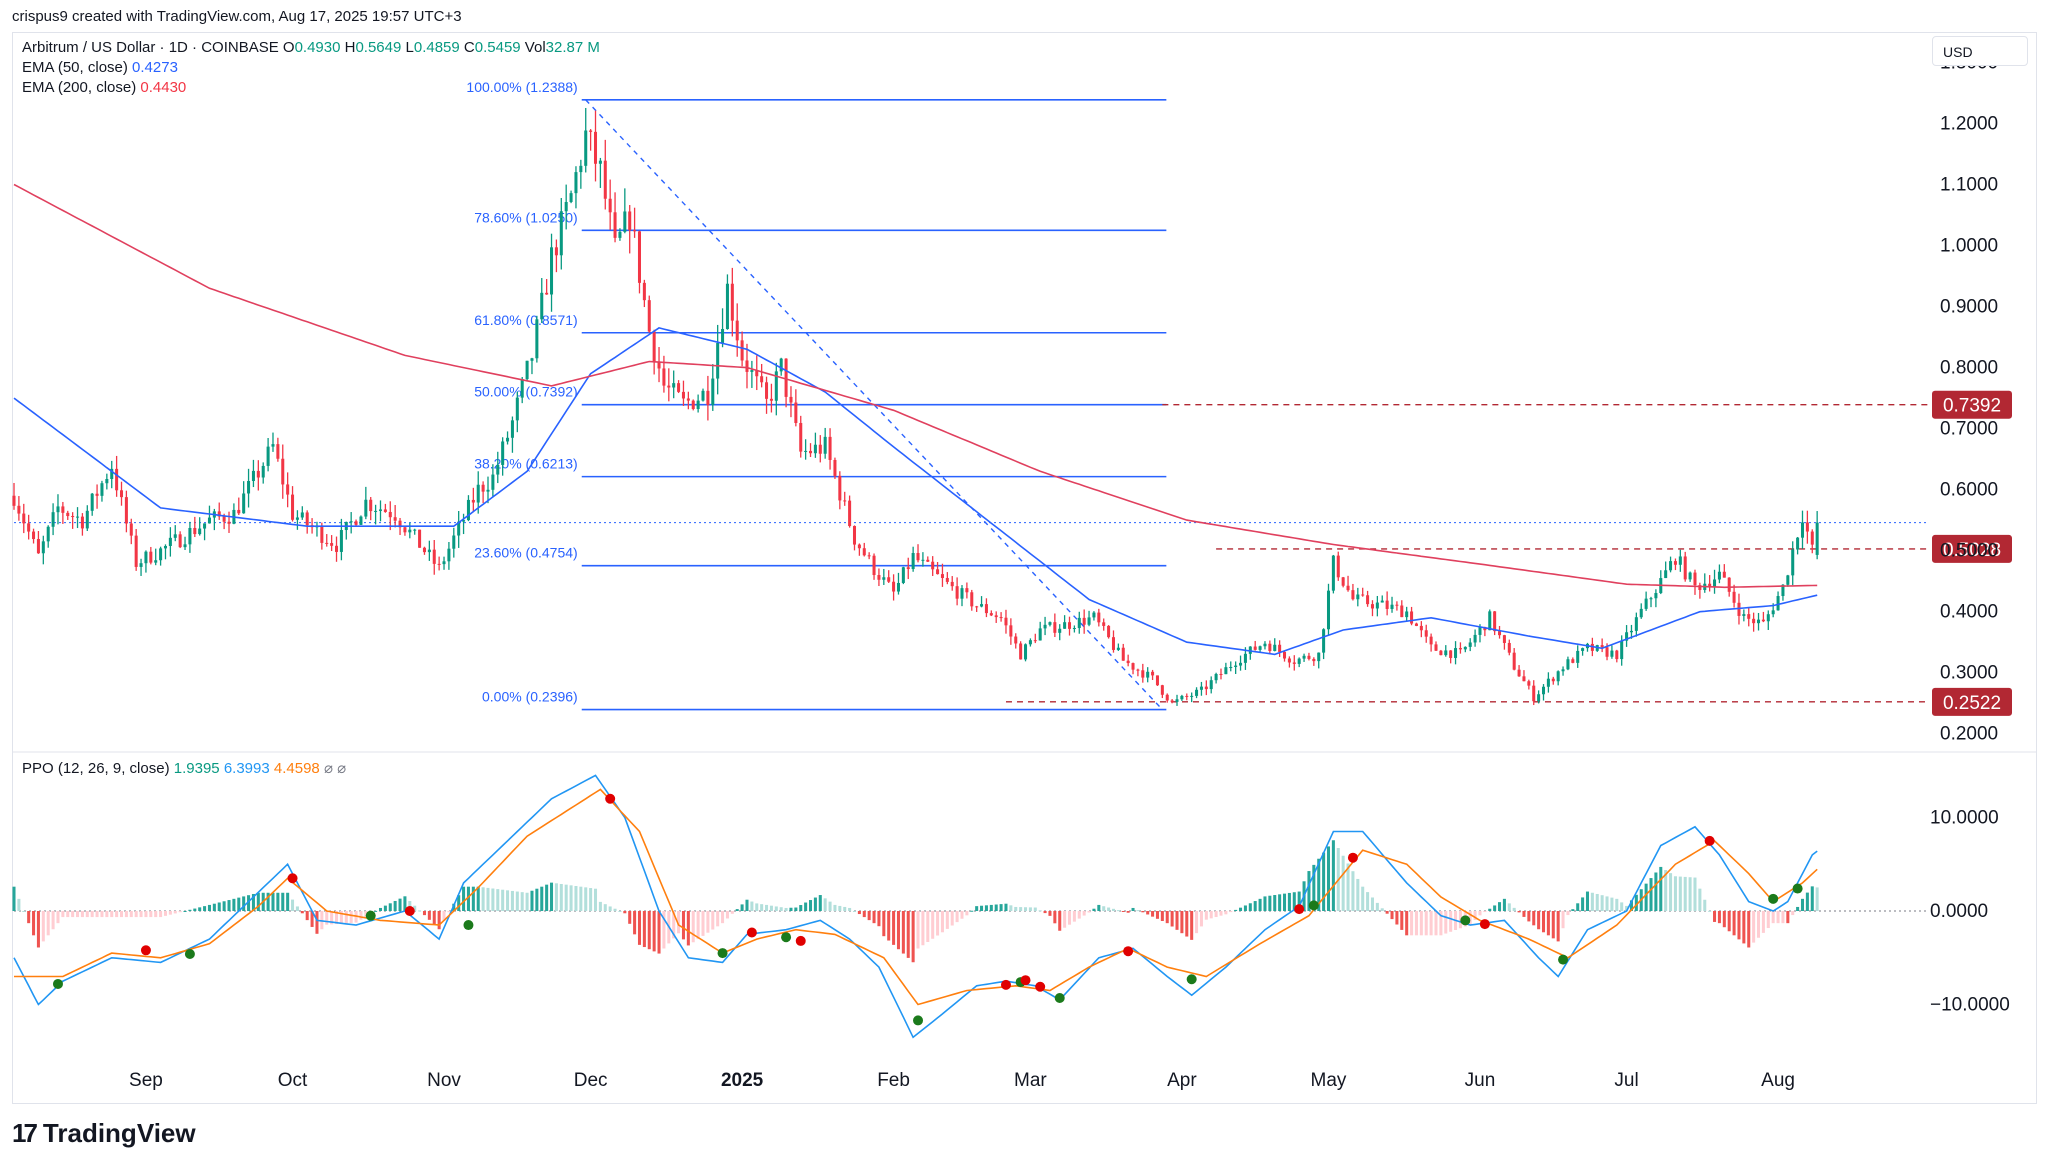 The width and height of the screenshot is (2048, 1168). Describe the element at coordinates (1040, 986) in the screenshot. I see `bearish-cross-marker` at that location.